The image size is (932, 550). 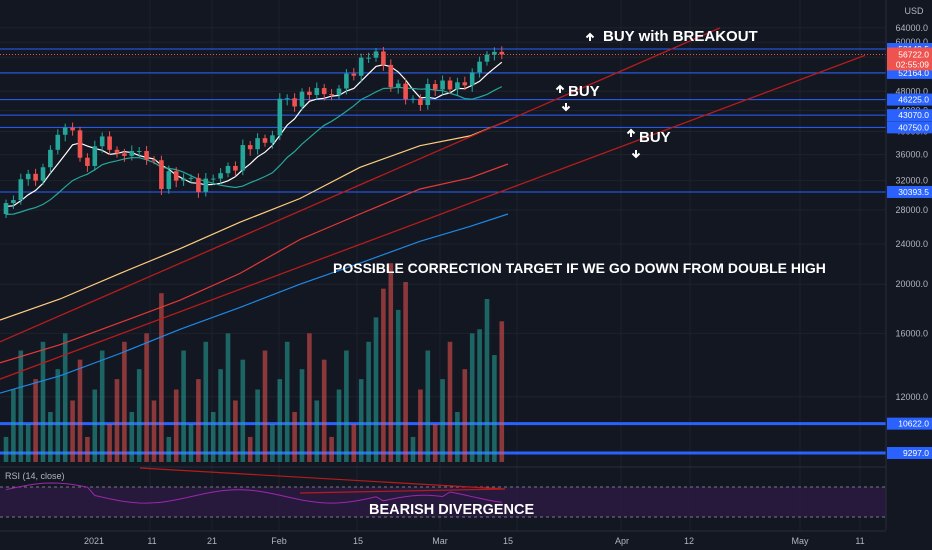 I want to click on time-tick-label-0: 2021, so click(x=94, y=541).